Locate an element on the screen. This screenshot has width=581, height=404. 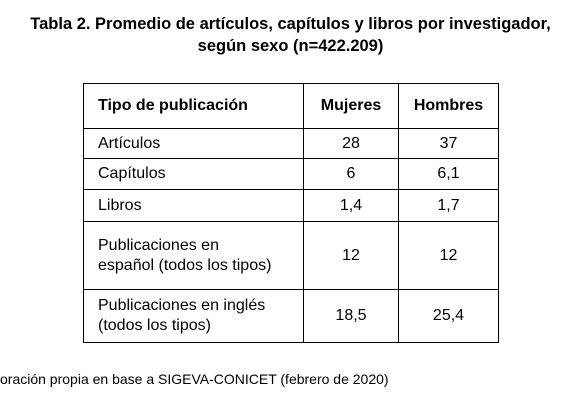
row: Libros 1,4 1,7 is located at coordinates (291, 205).